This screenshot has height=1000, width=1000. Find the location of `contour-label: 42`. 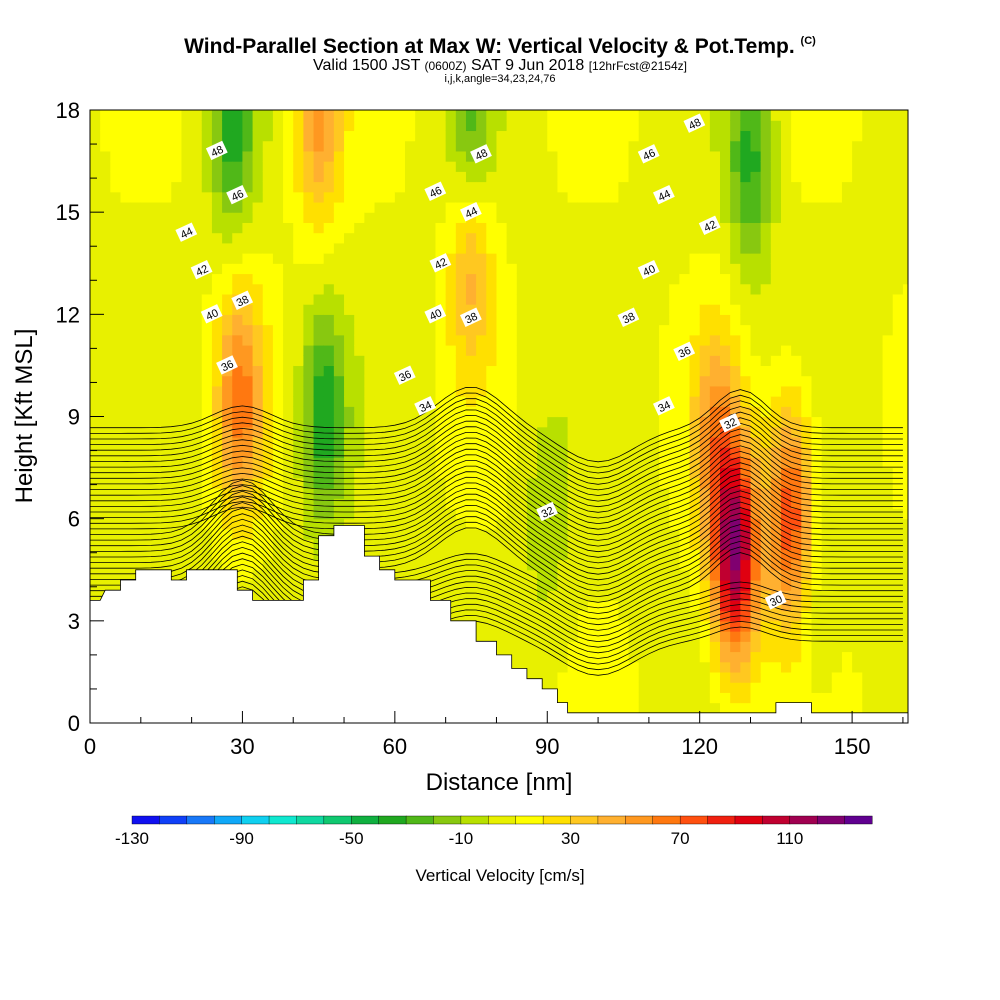

contour-label: 42 is located at coordinates (709, 225).